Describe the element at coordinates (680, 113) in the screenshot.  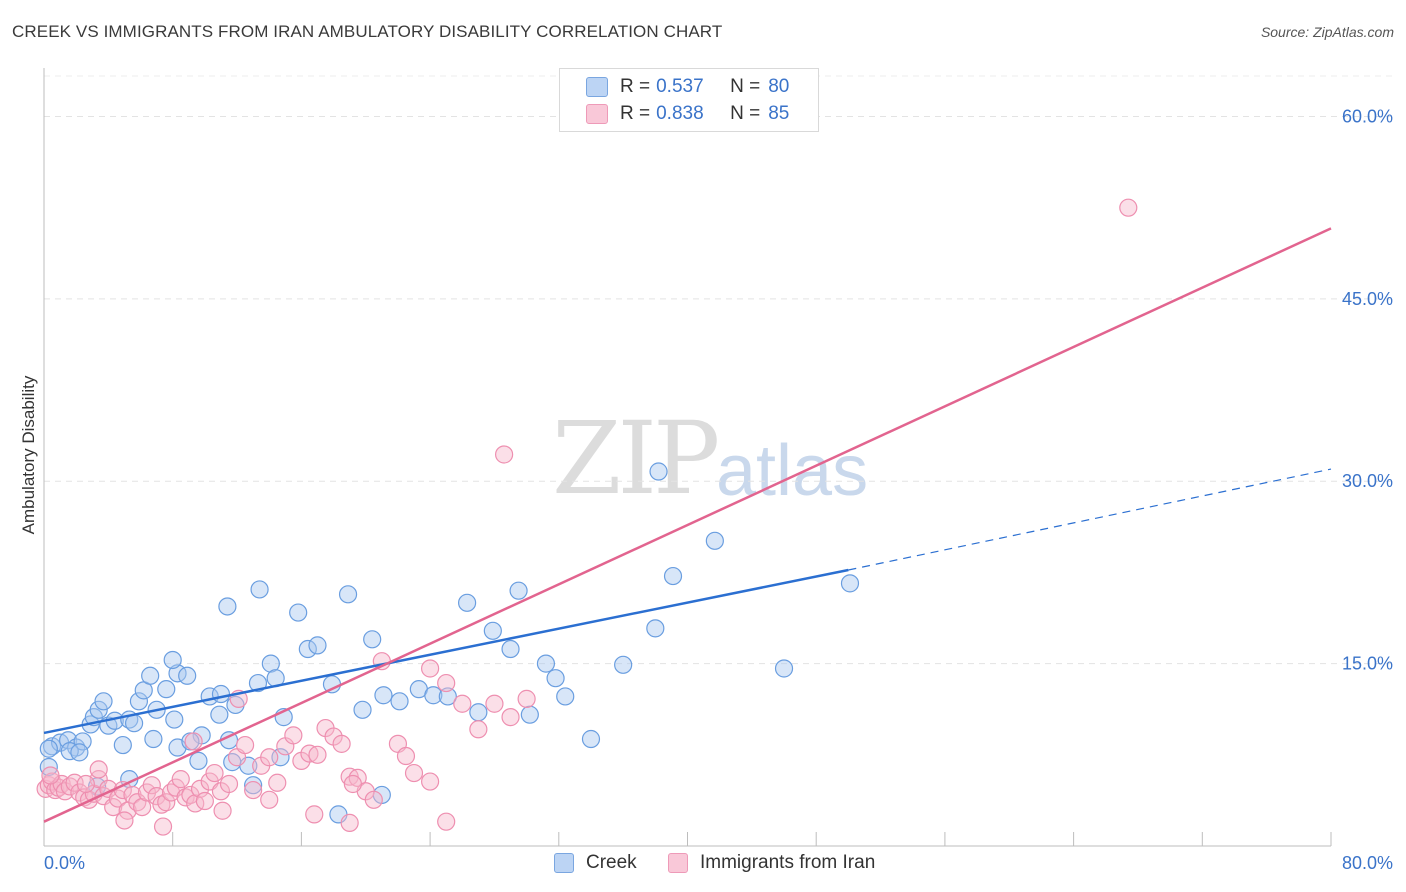
I see `legend-r-value: 0.838` at that location.